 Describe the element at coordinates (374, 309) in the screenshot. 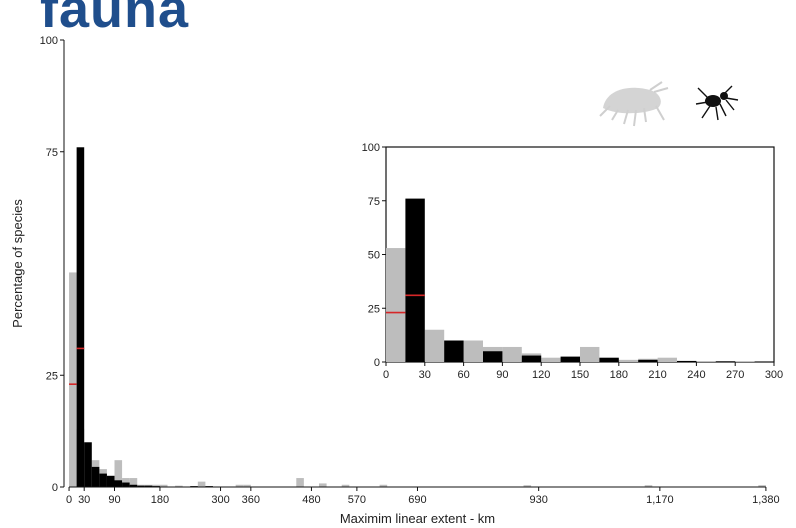

I see `inset-y-tick-label: 25` at that location.